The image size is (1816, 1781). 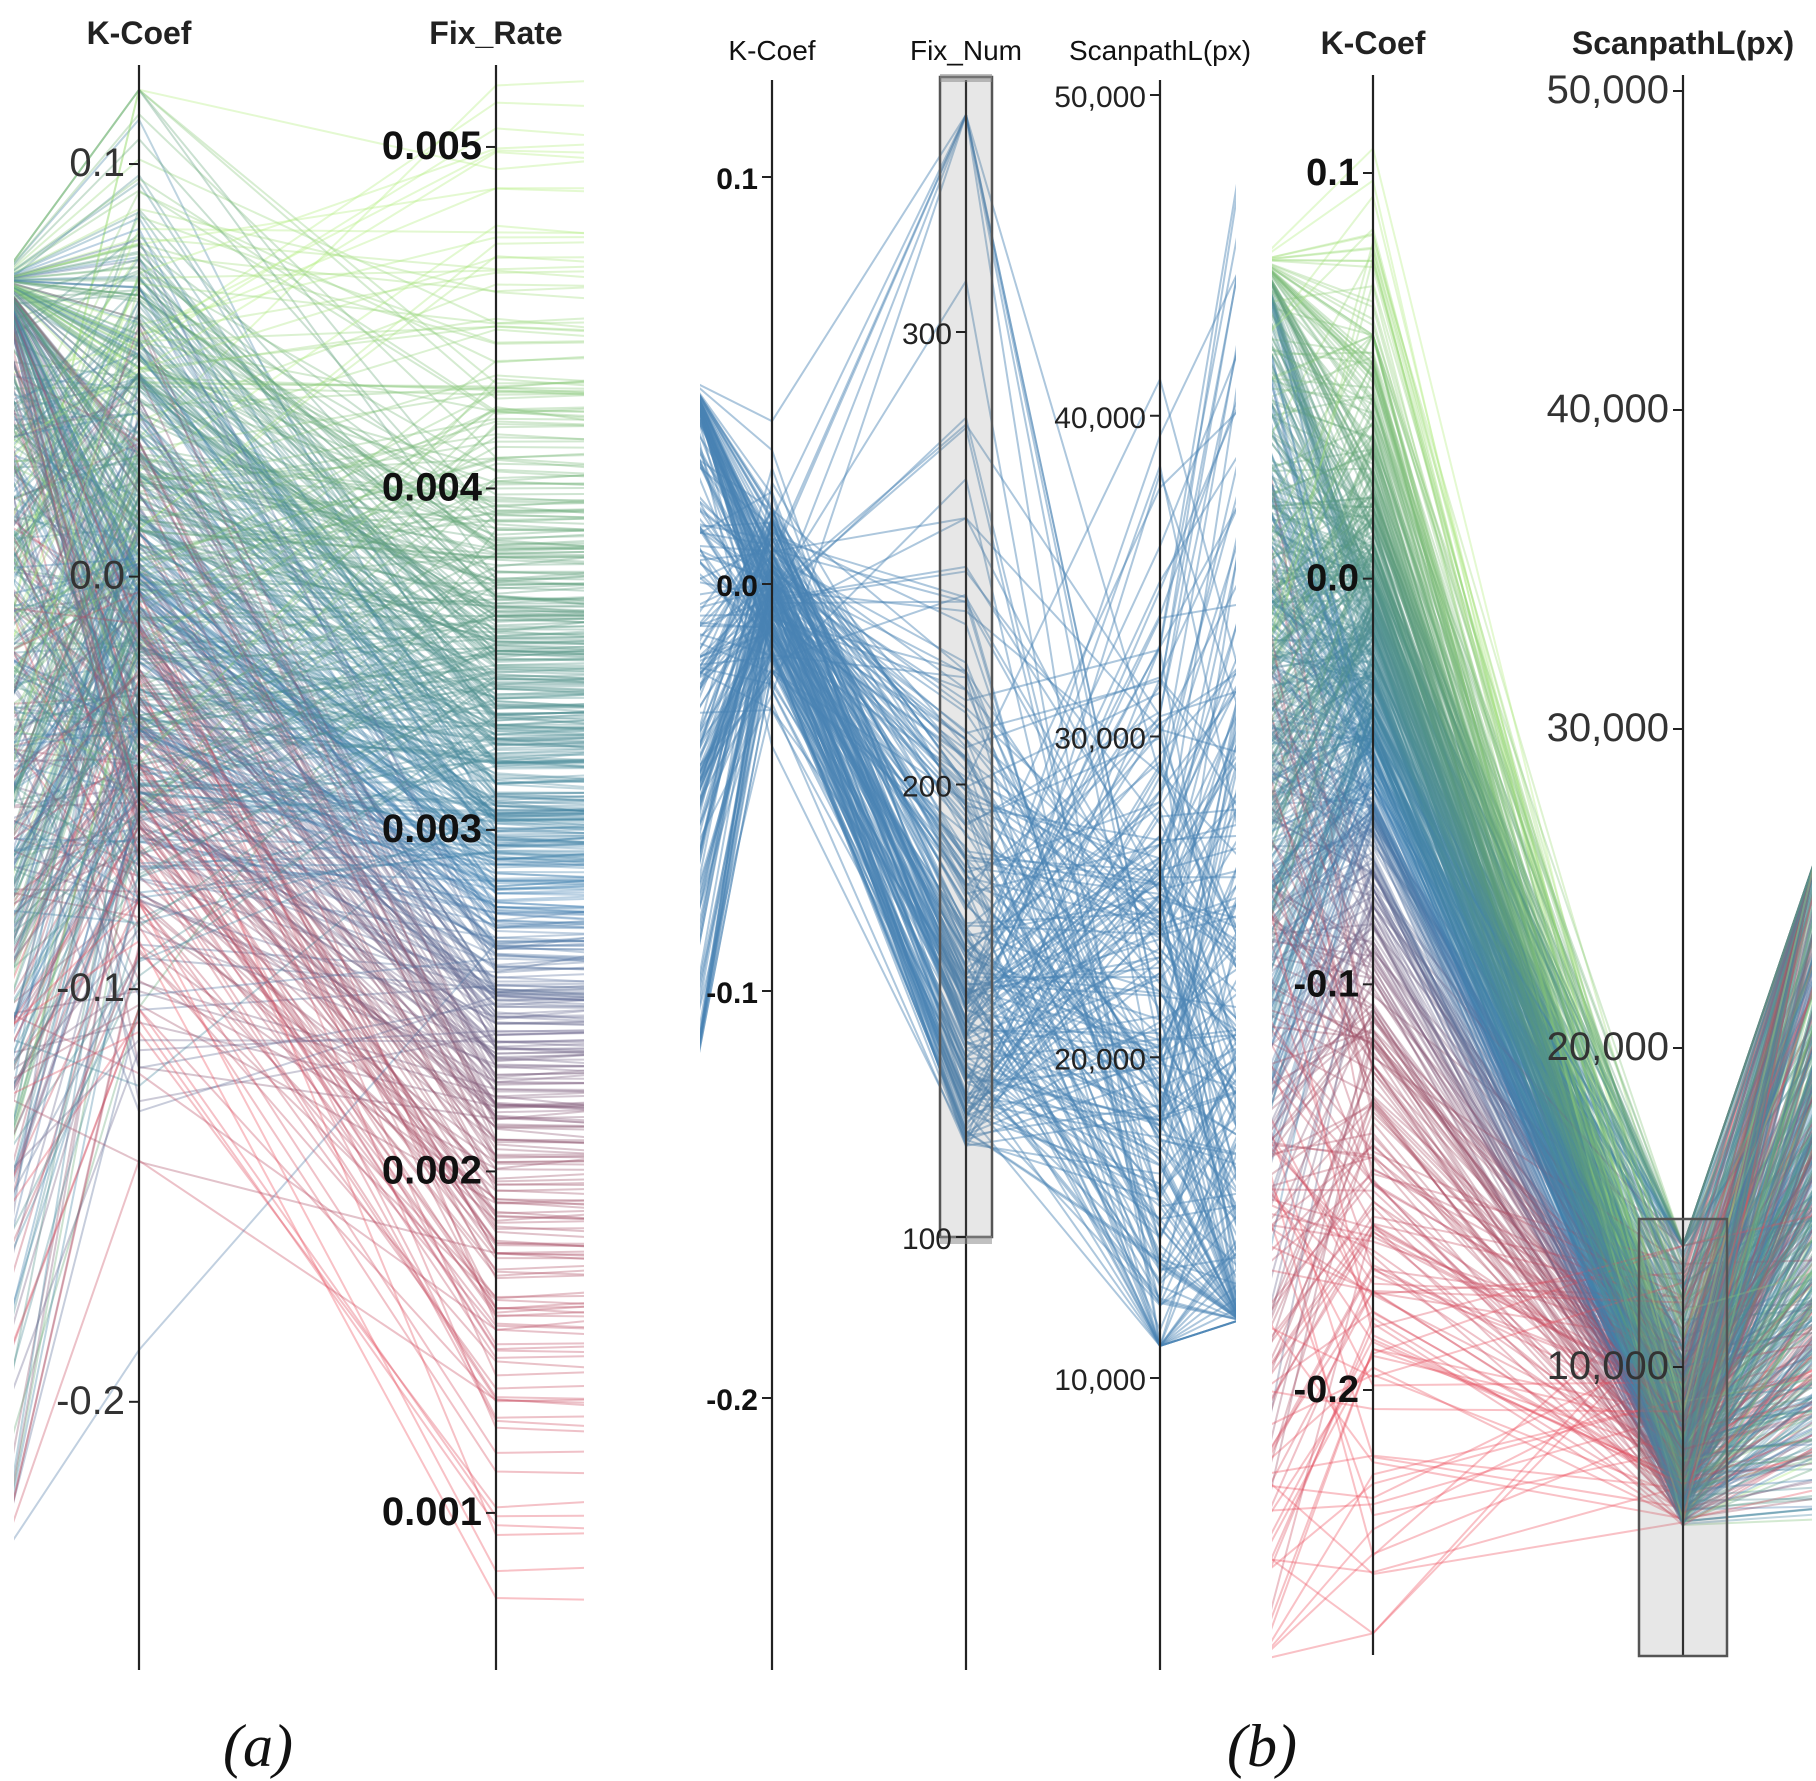 What do you see at coordinates (1683, 1437) in the screenshot?
I see `b2-scanpath-brush` at bounding box center [1683, 1437].